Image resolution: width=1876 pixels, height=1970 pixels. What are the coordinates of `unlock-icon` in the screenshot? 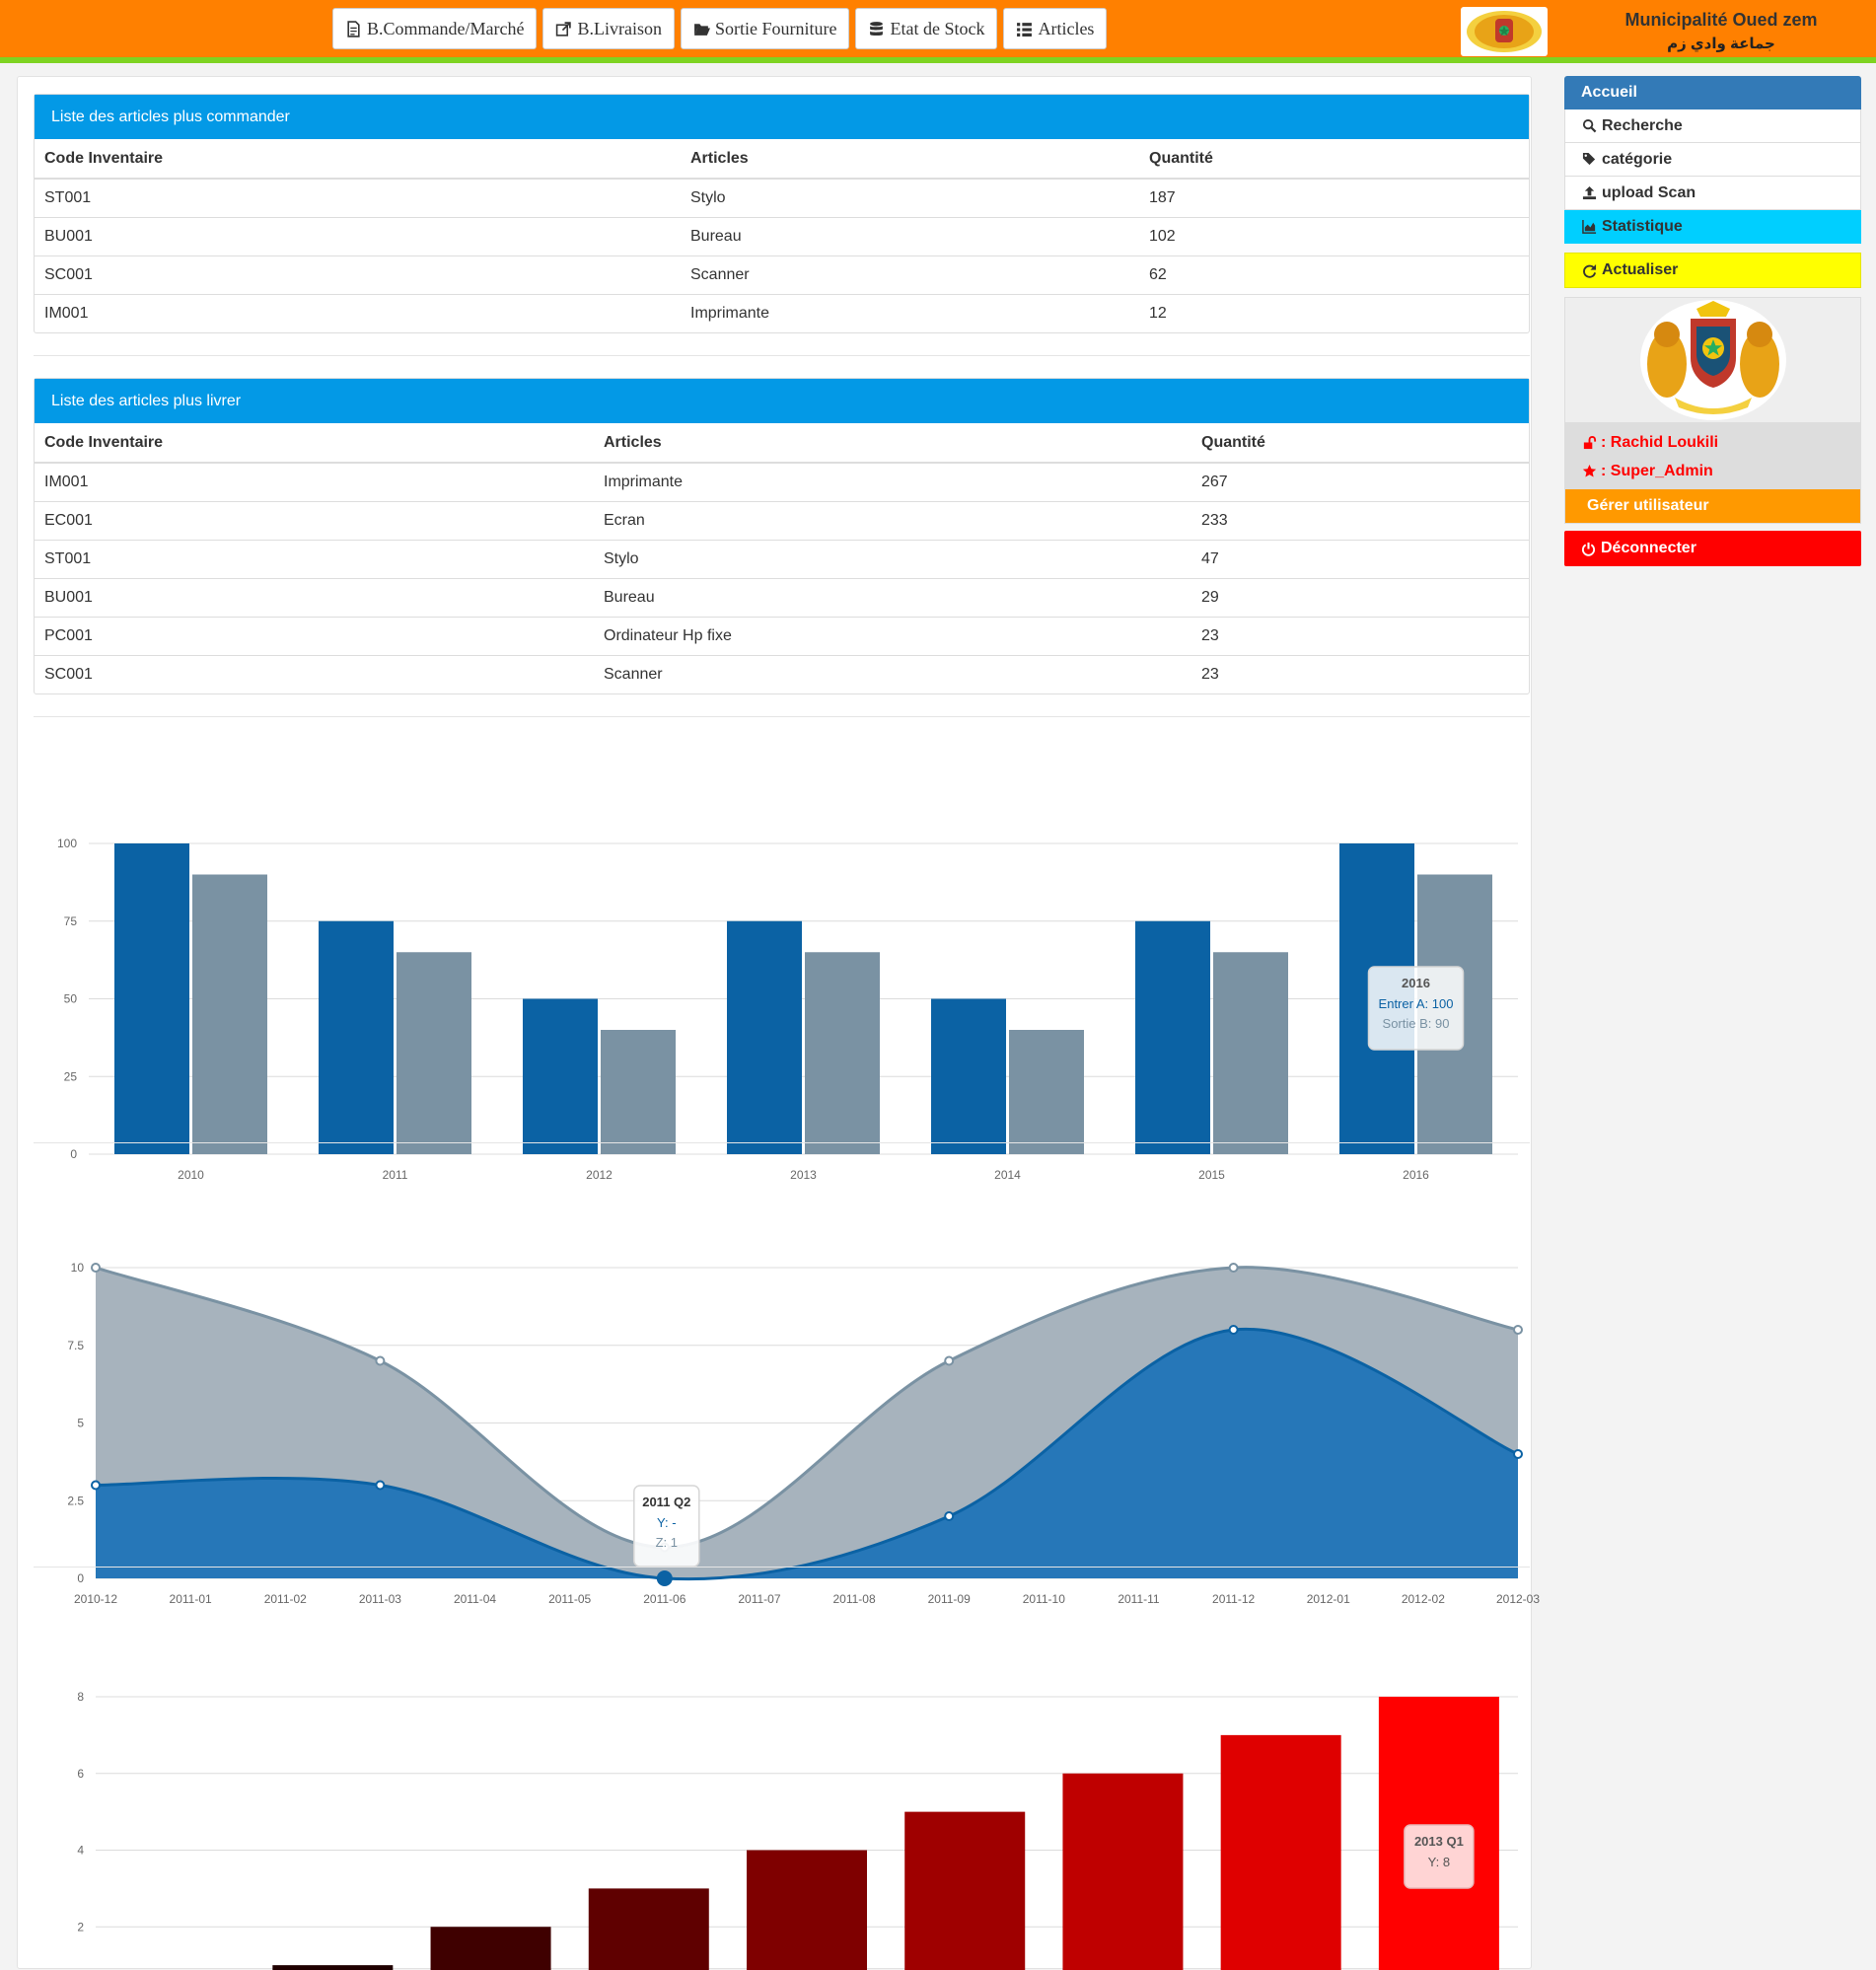 It's located at (1589, 442).